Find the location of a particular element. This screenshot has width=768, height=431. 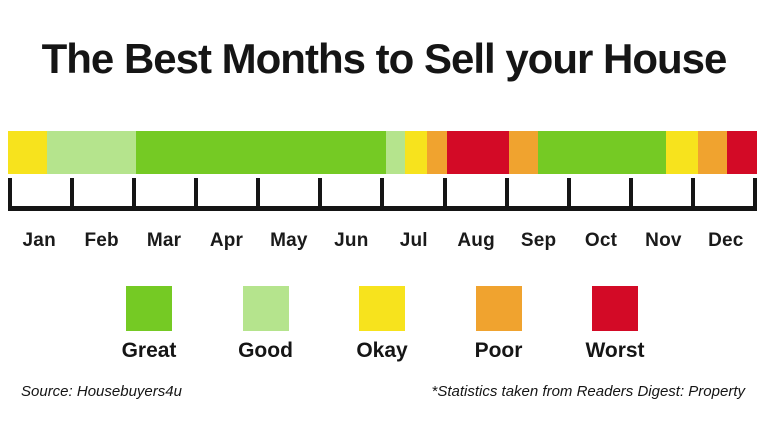

legend-item-good: Good is located at coordinates (266, 324).